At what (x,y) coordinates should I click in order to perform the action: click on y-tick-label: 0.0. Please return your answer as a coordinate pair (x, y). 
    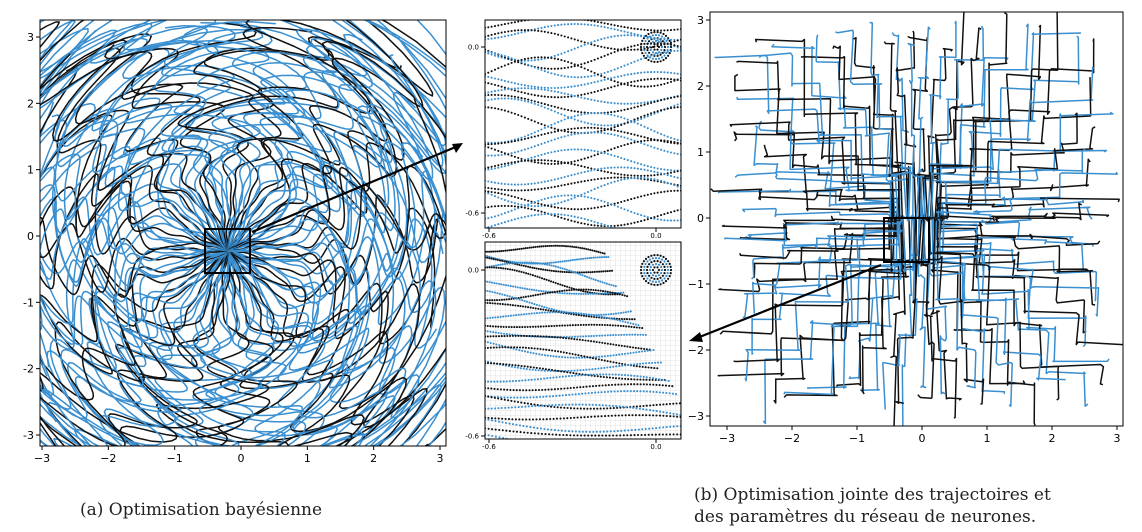
    Looking at the image, I should click on (473, 271).